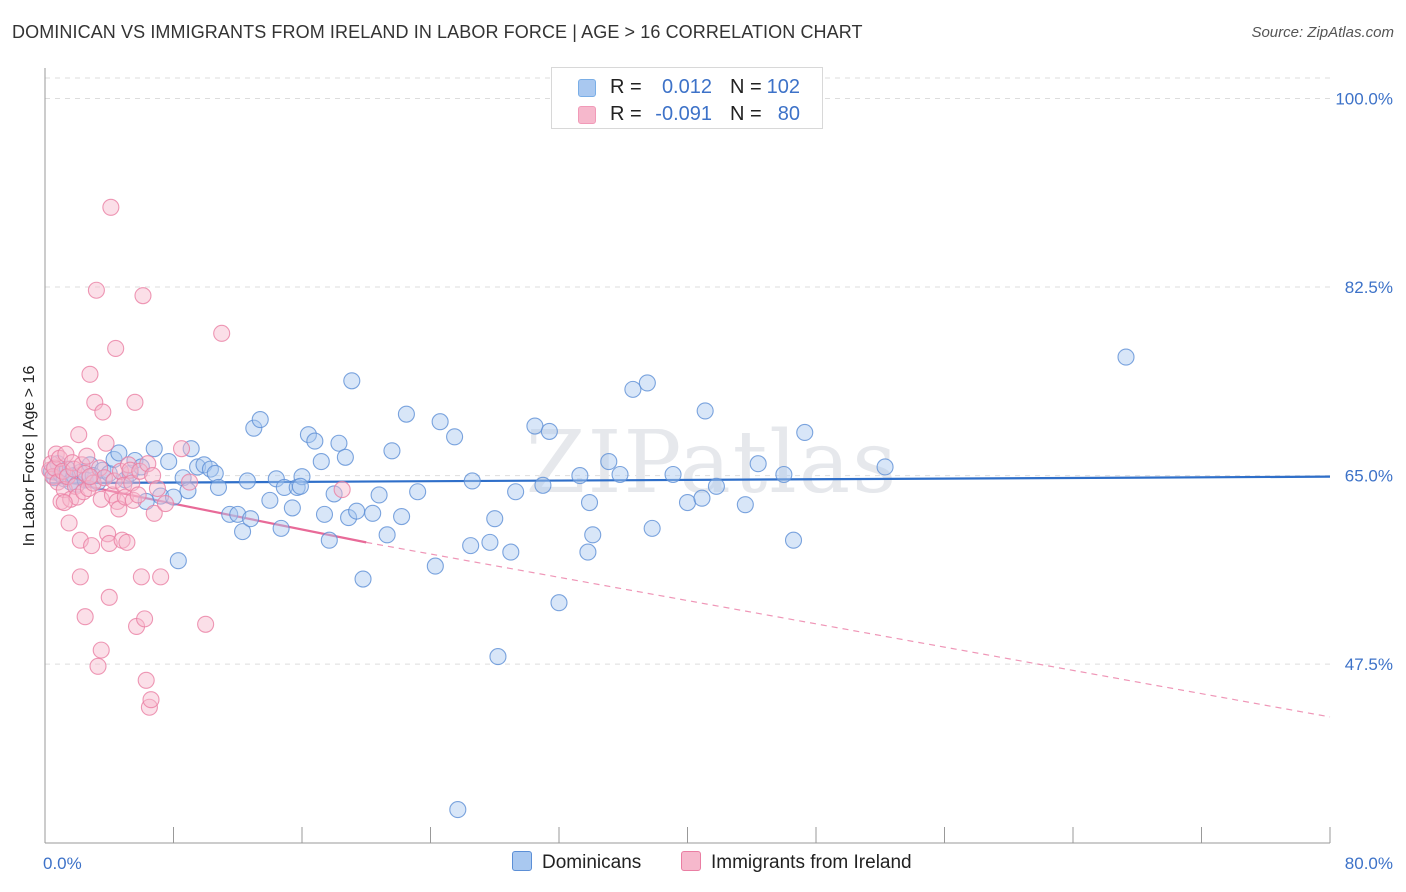 Image resolution: width=1406 pixels, height=892 pixels. I want to click on stats-legend: R = 0.012 N = 102 R = -0.091 N = 80, so click(687, 98).